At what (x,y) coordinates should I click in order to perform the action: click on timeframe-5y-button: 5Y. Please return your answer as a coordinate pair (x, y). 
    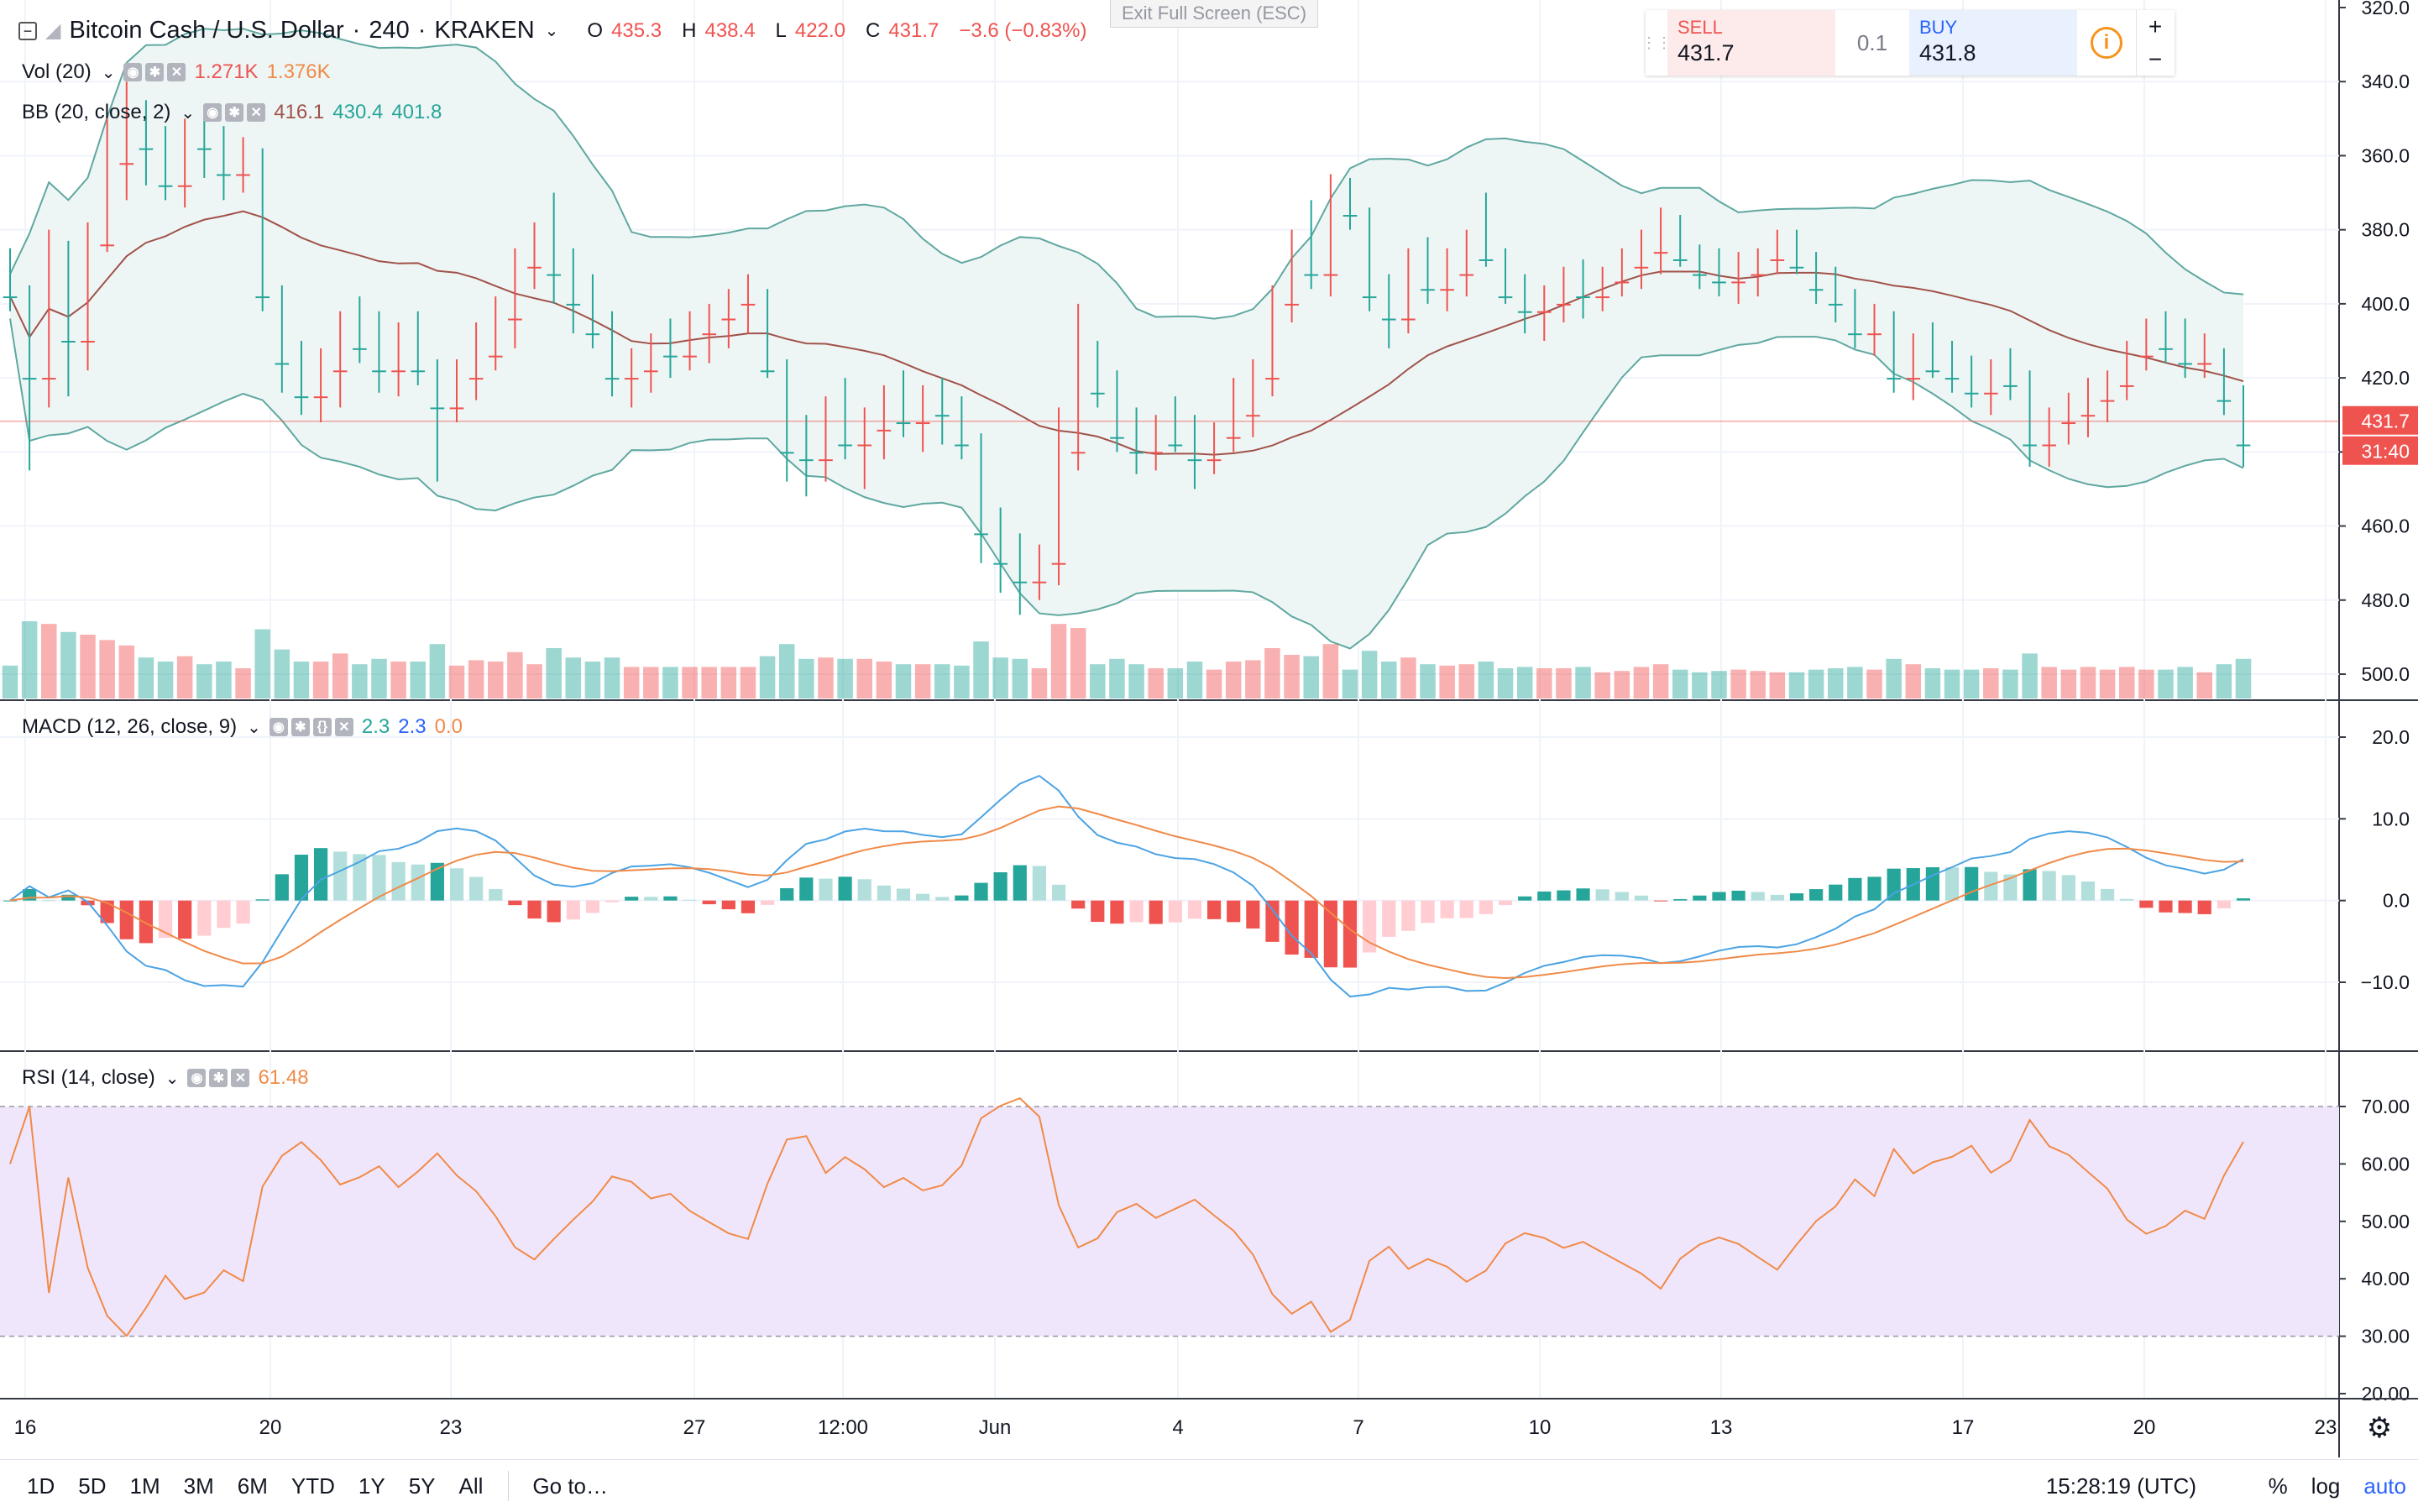
    Looking at the image, I should click on (422, 1486).